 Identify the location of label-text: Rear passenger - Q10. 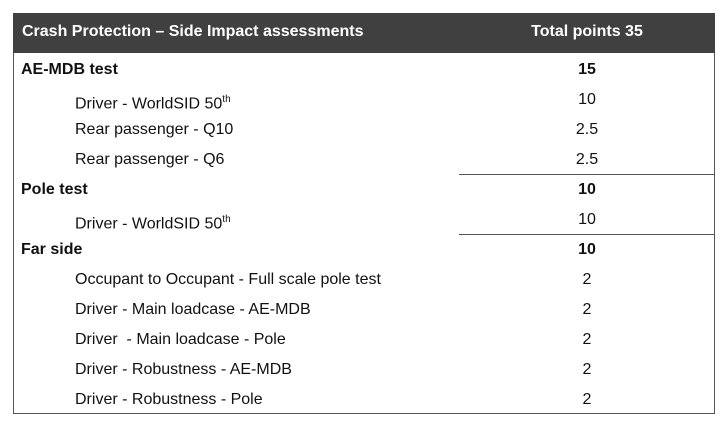
(154, 129).